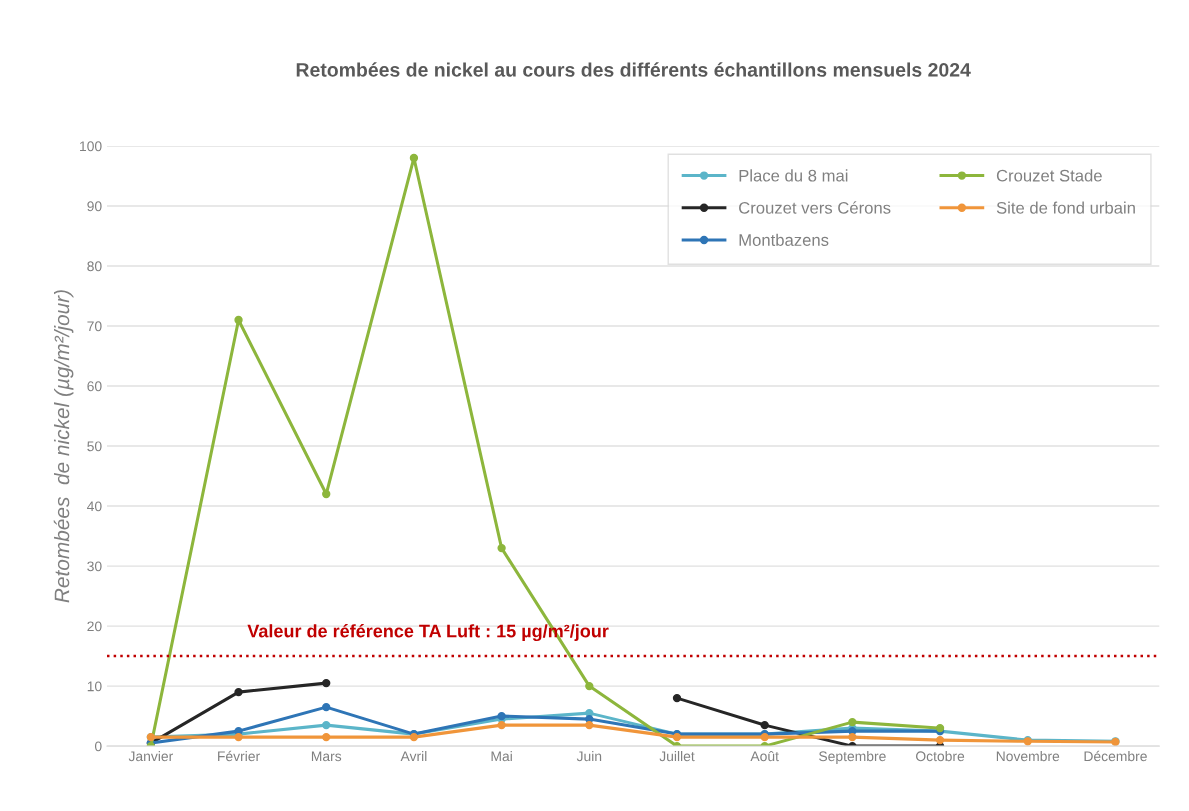 Image resolution: width=1189 pixels, height=811 pixels. What do you see at coordinates (793, 175) in the screenshot?
I see `legend-label: Place du 8 mai` at bounding box center [793, 175].